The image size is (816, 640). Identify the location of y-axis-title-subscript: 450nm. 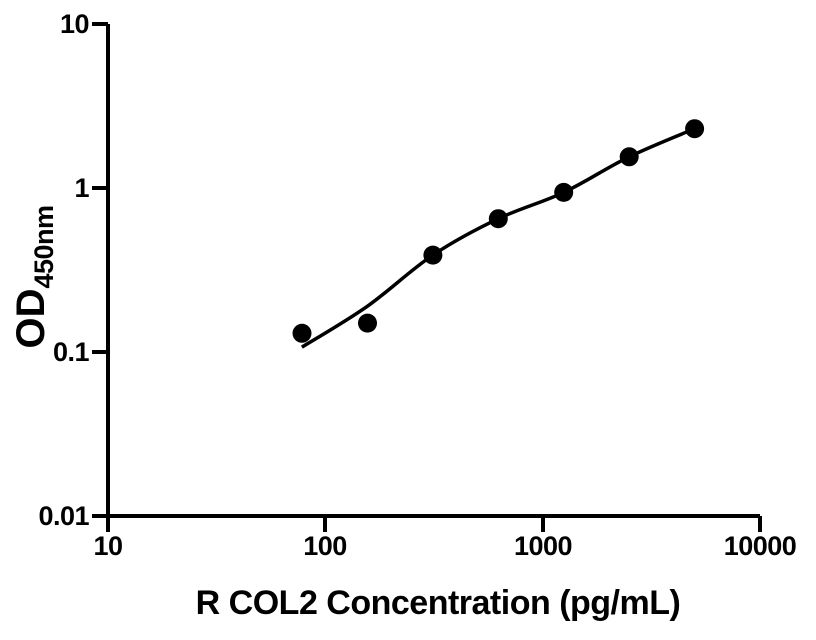
(44, 247).